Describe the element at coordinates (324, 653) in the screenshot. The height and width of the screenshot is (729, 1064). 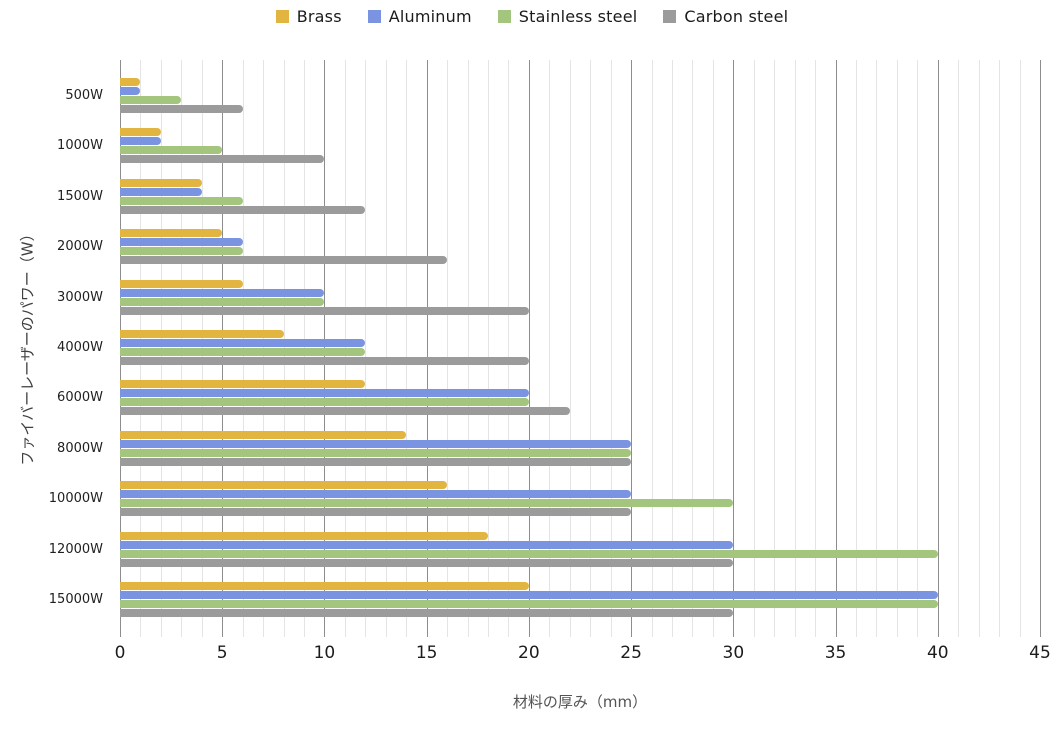
I see `x-tick-label-10: 10` at that location.